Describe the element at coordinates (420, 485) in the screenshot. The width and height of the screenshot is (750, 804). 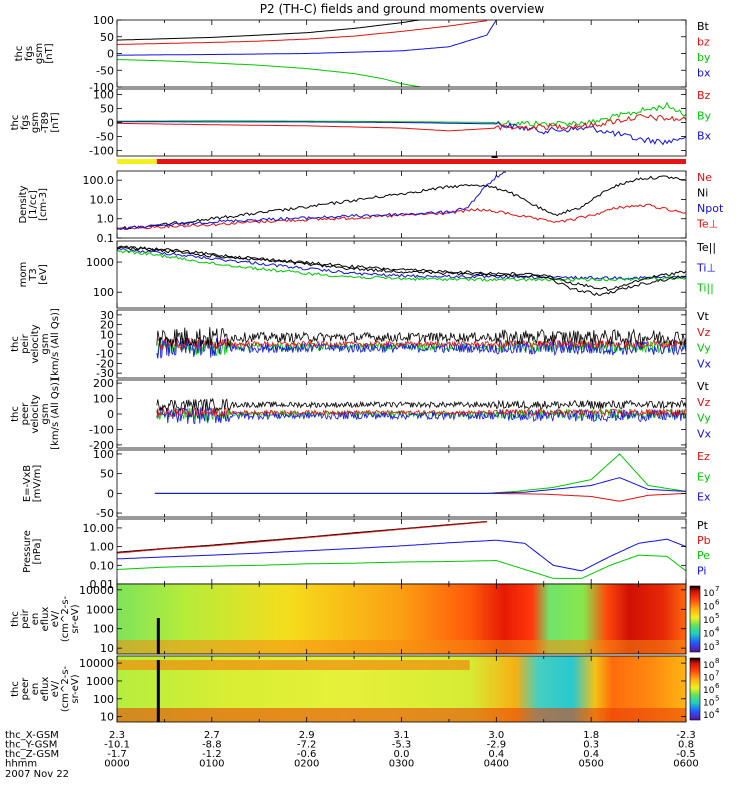
I see `series-efield-Ex` at that location.